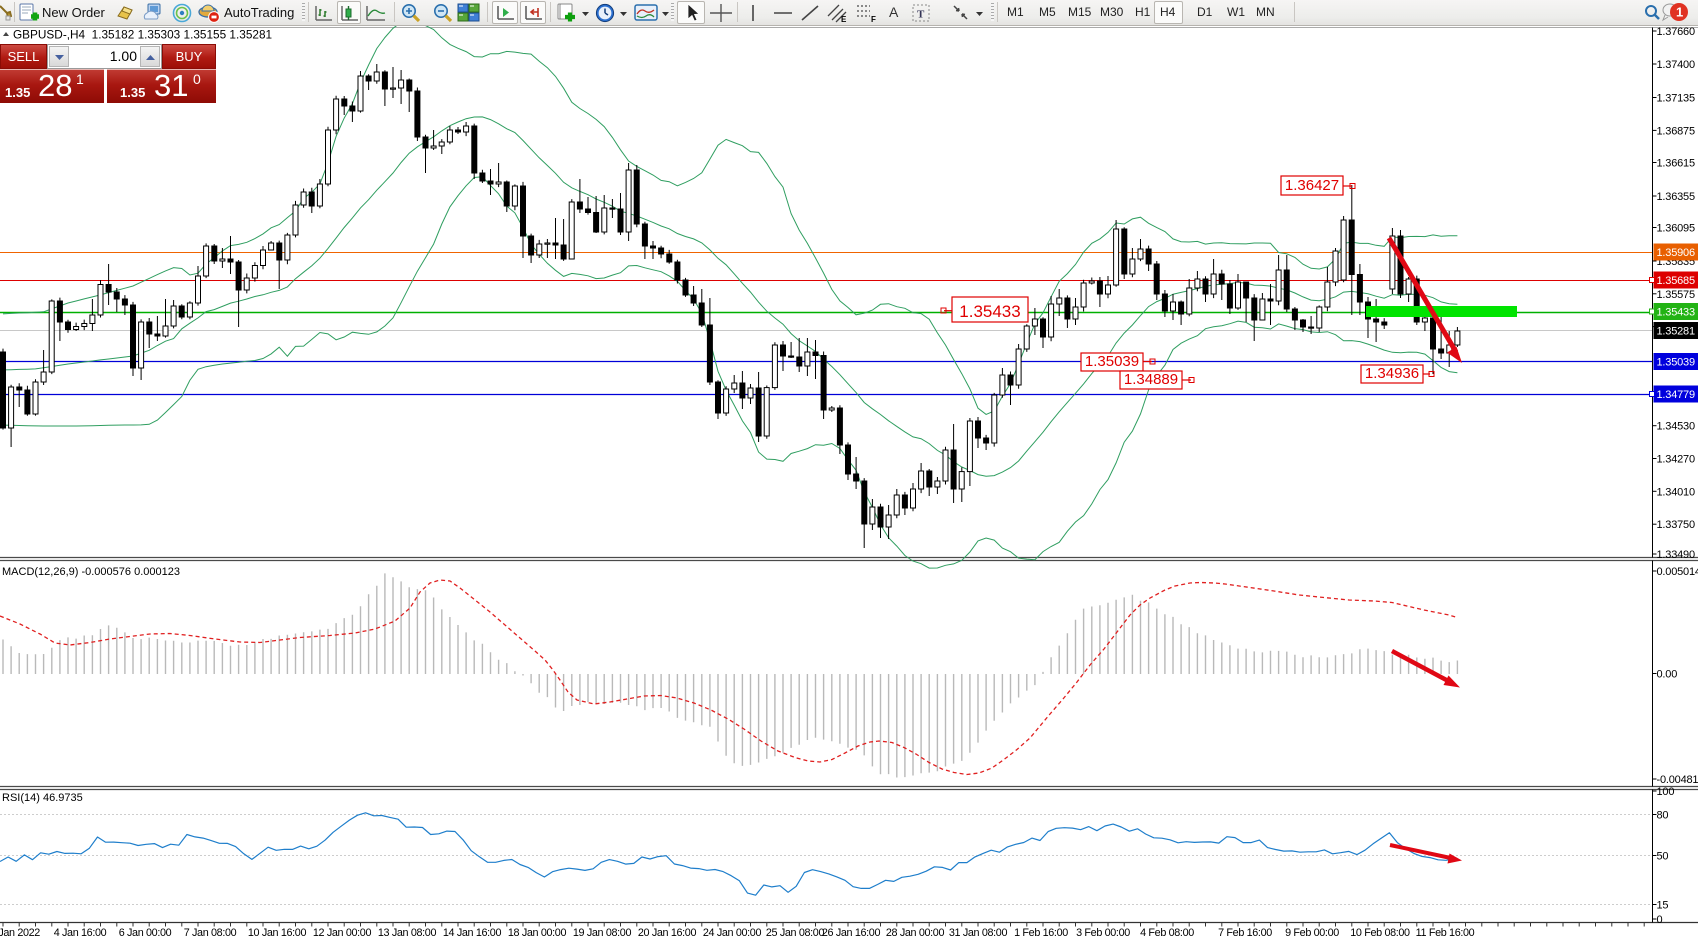 The width and height of the screenshot is (1698, 939). I want to click on svg-text: 28 Jan 00:00, so click(915, 933).